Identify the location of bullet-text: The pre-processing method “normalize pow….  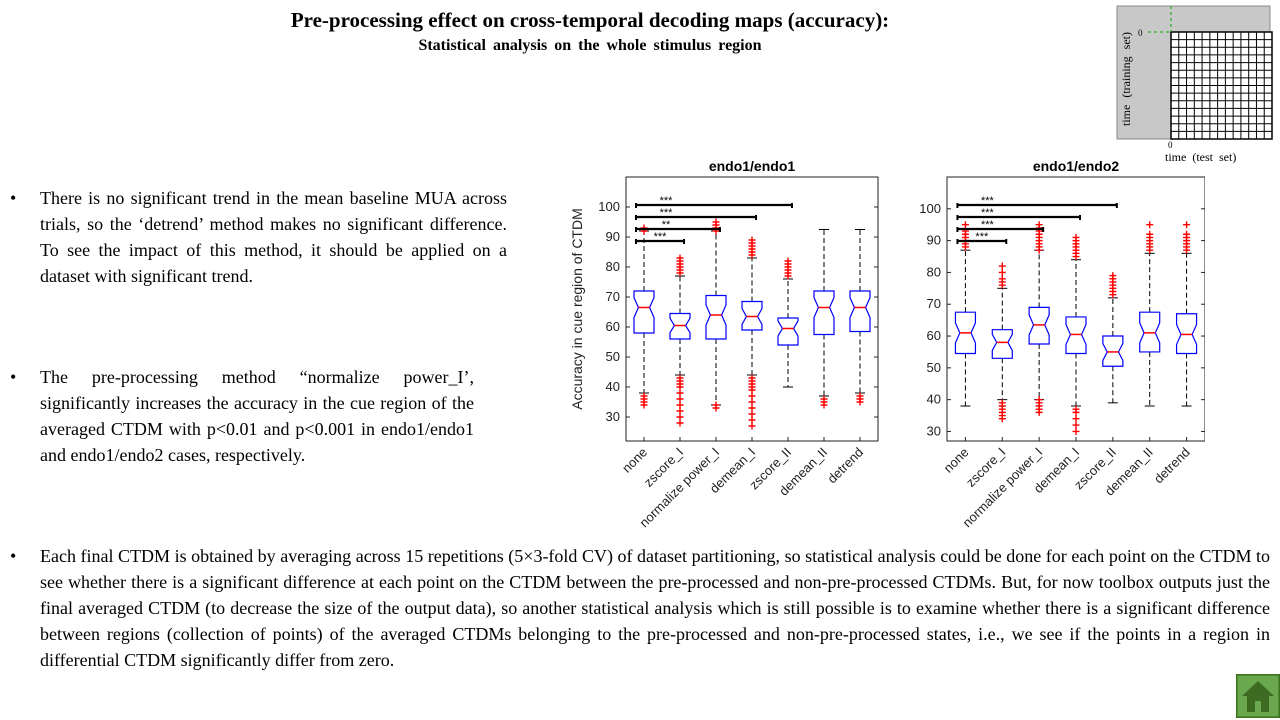
(257, 416).